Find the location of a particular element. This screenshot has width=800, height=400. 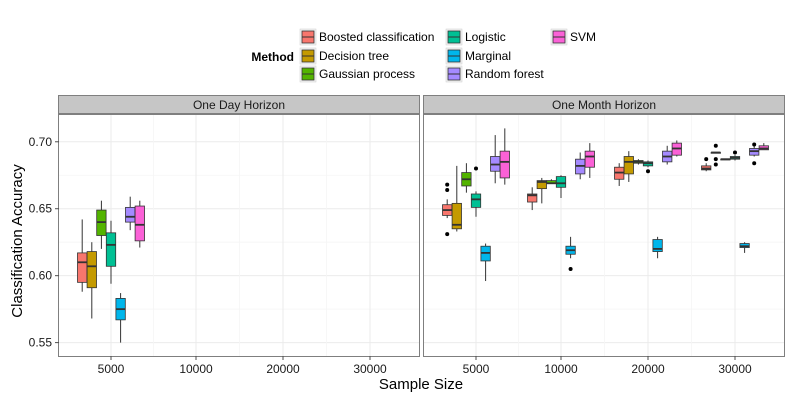

strip-title-one-month: One Month Horizon is located at coordinates (604, 105).